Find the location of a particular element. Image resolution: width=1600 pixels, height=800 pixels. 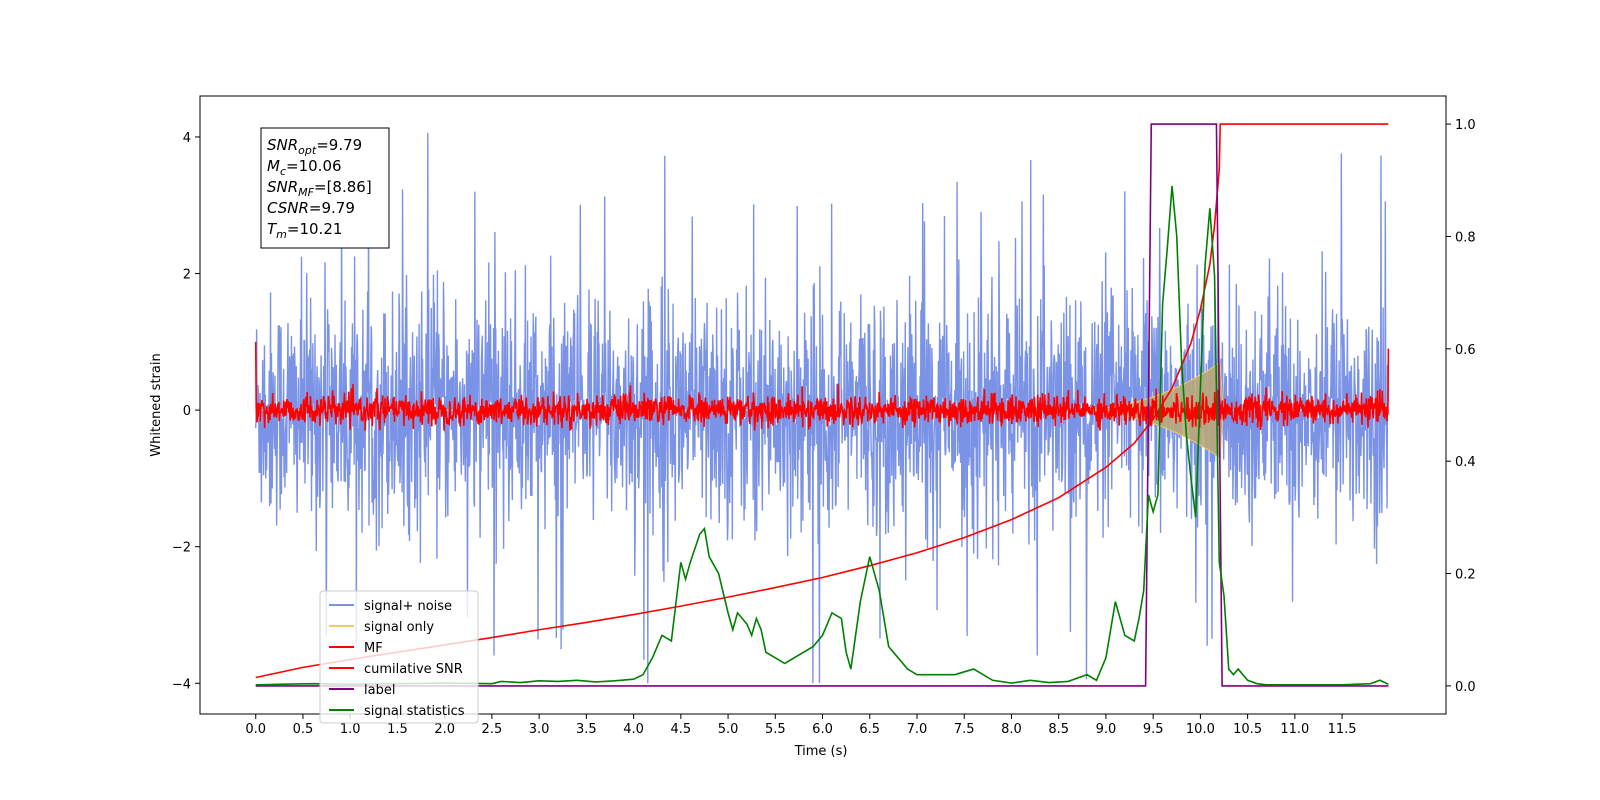

x-tick-label: 10.5 is located at coordinates (1247, 729).